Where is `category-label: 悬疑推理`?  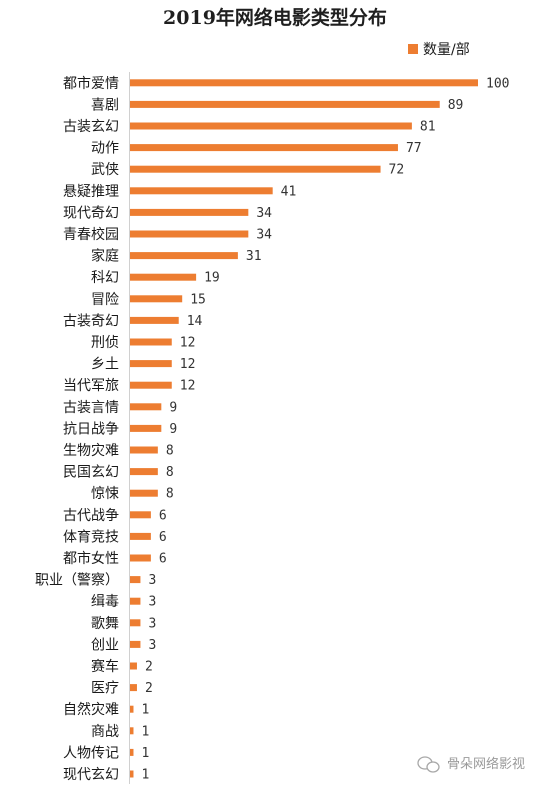 category-label: 悬疑推理 is located at coordinates (91, 192).